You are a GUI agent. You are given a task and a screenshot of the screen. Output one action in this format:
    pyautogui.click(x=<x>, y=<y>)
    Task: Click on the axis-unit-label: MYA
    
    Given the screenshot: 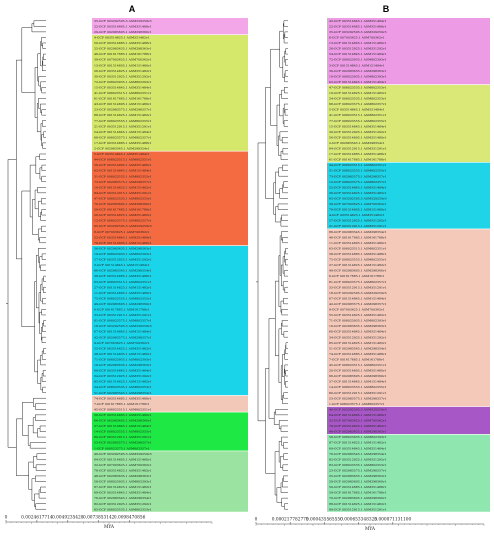 What is the action you would take?
    pyautogui.click(x=370, y=529)
    